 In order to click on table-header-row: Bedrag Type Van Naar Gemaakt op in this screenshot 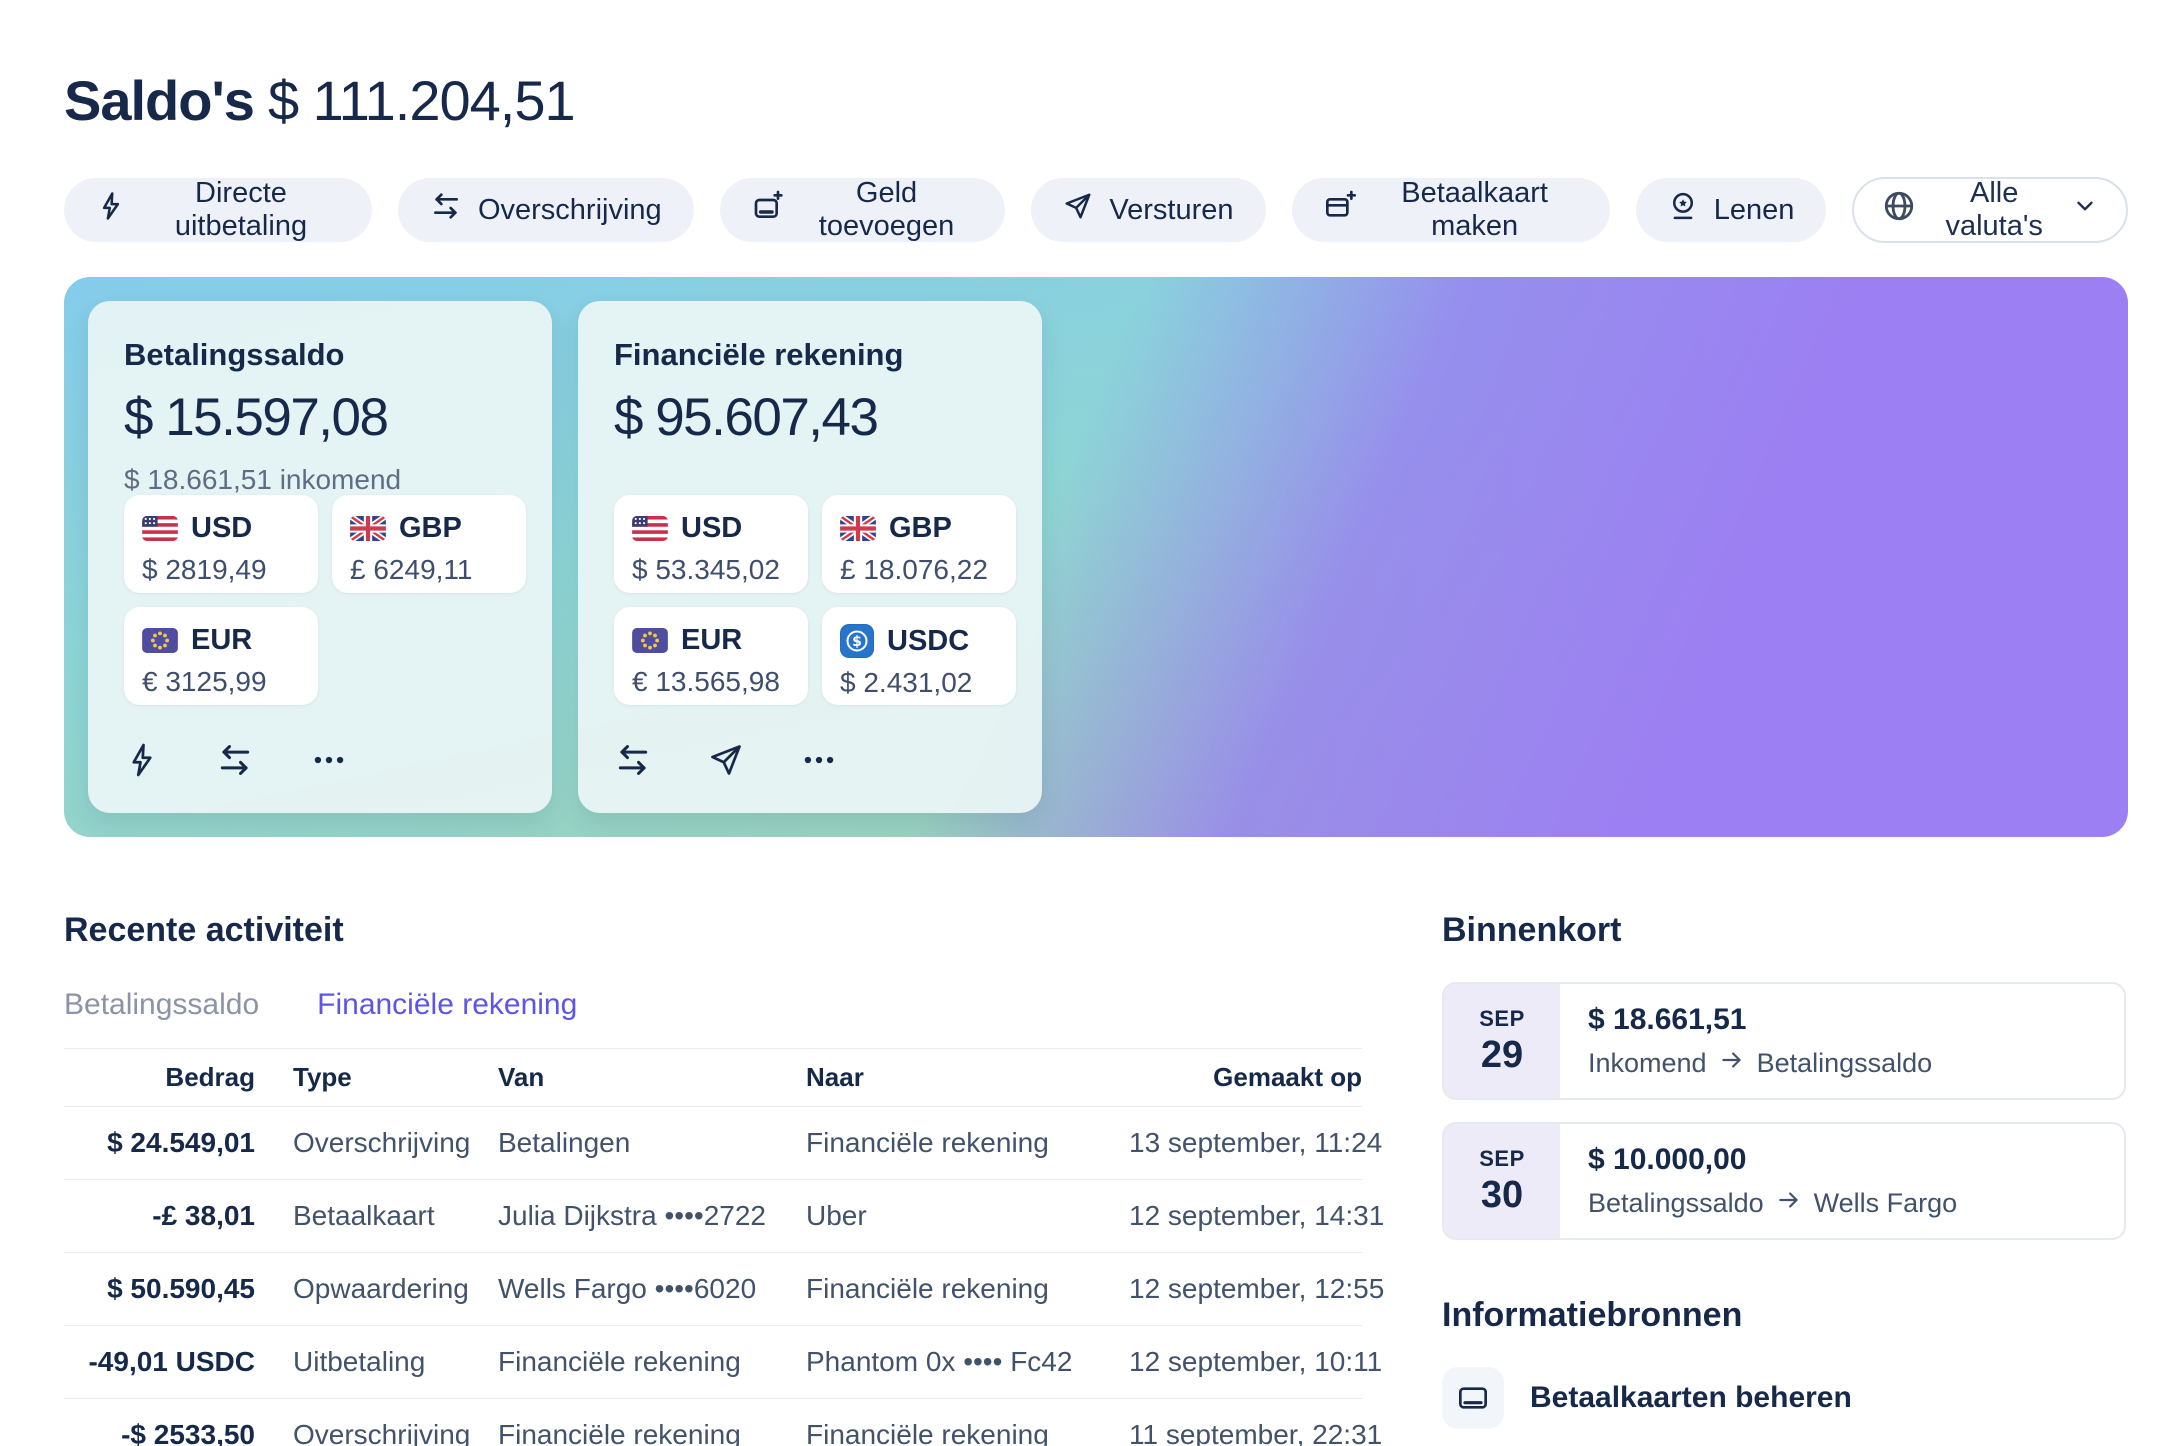, I will do `click(713, 1078)`.